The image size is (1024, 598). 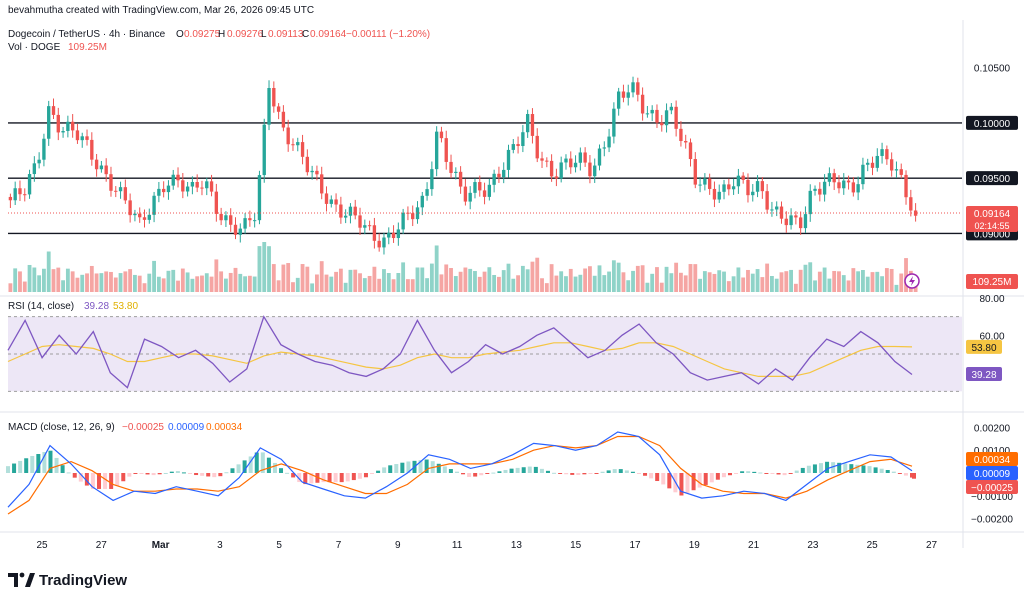 I want to click on macd-line, so click(x=460, y=469).